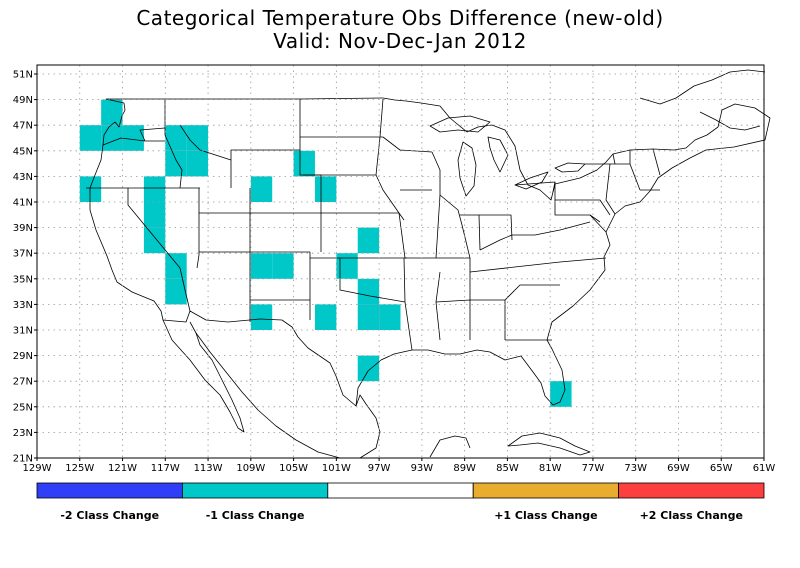  Describe the element at coordinates (23, 279) in the screenshot. I see `lat-tick-label: 35N` at that location.